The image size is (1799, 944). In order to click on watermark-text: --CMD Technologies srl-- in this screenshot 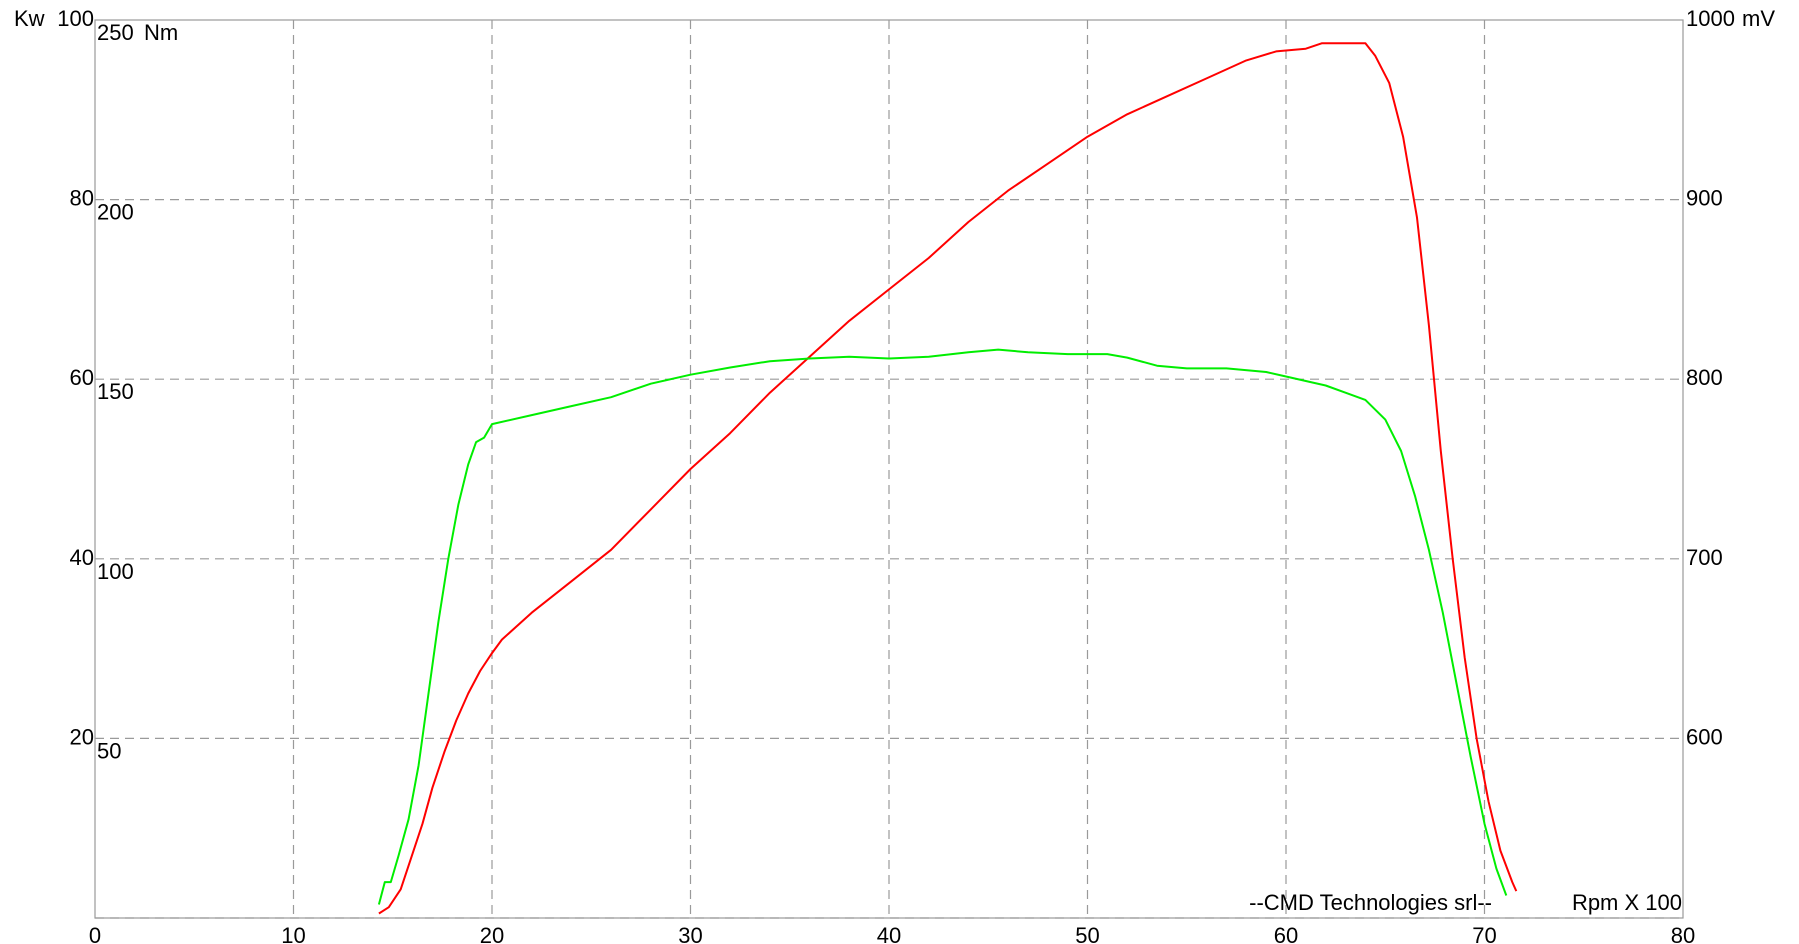, I will do `click(1370, 902)`.